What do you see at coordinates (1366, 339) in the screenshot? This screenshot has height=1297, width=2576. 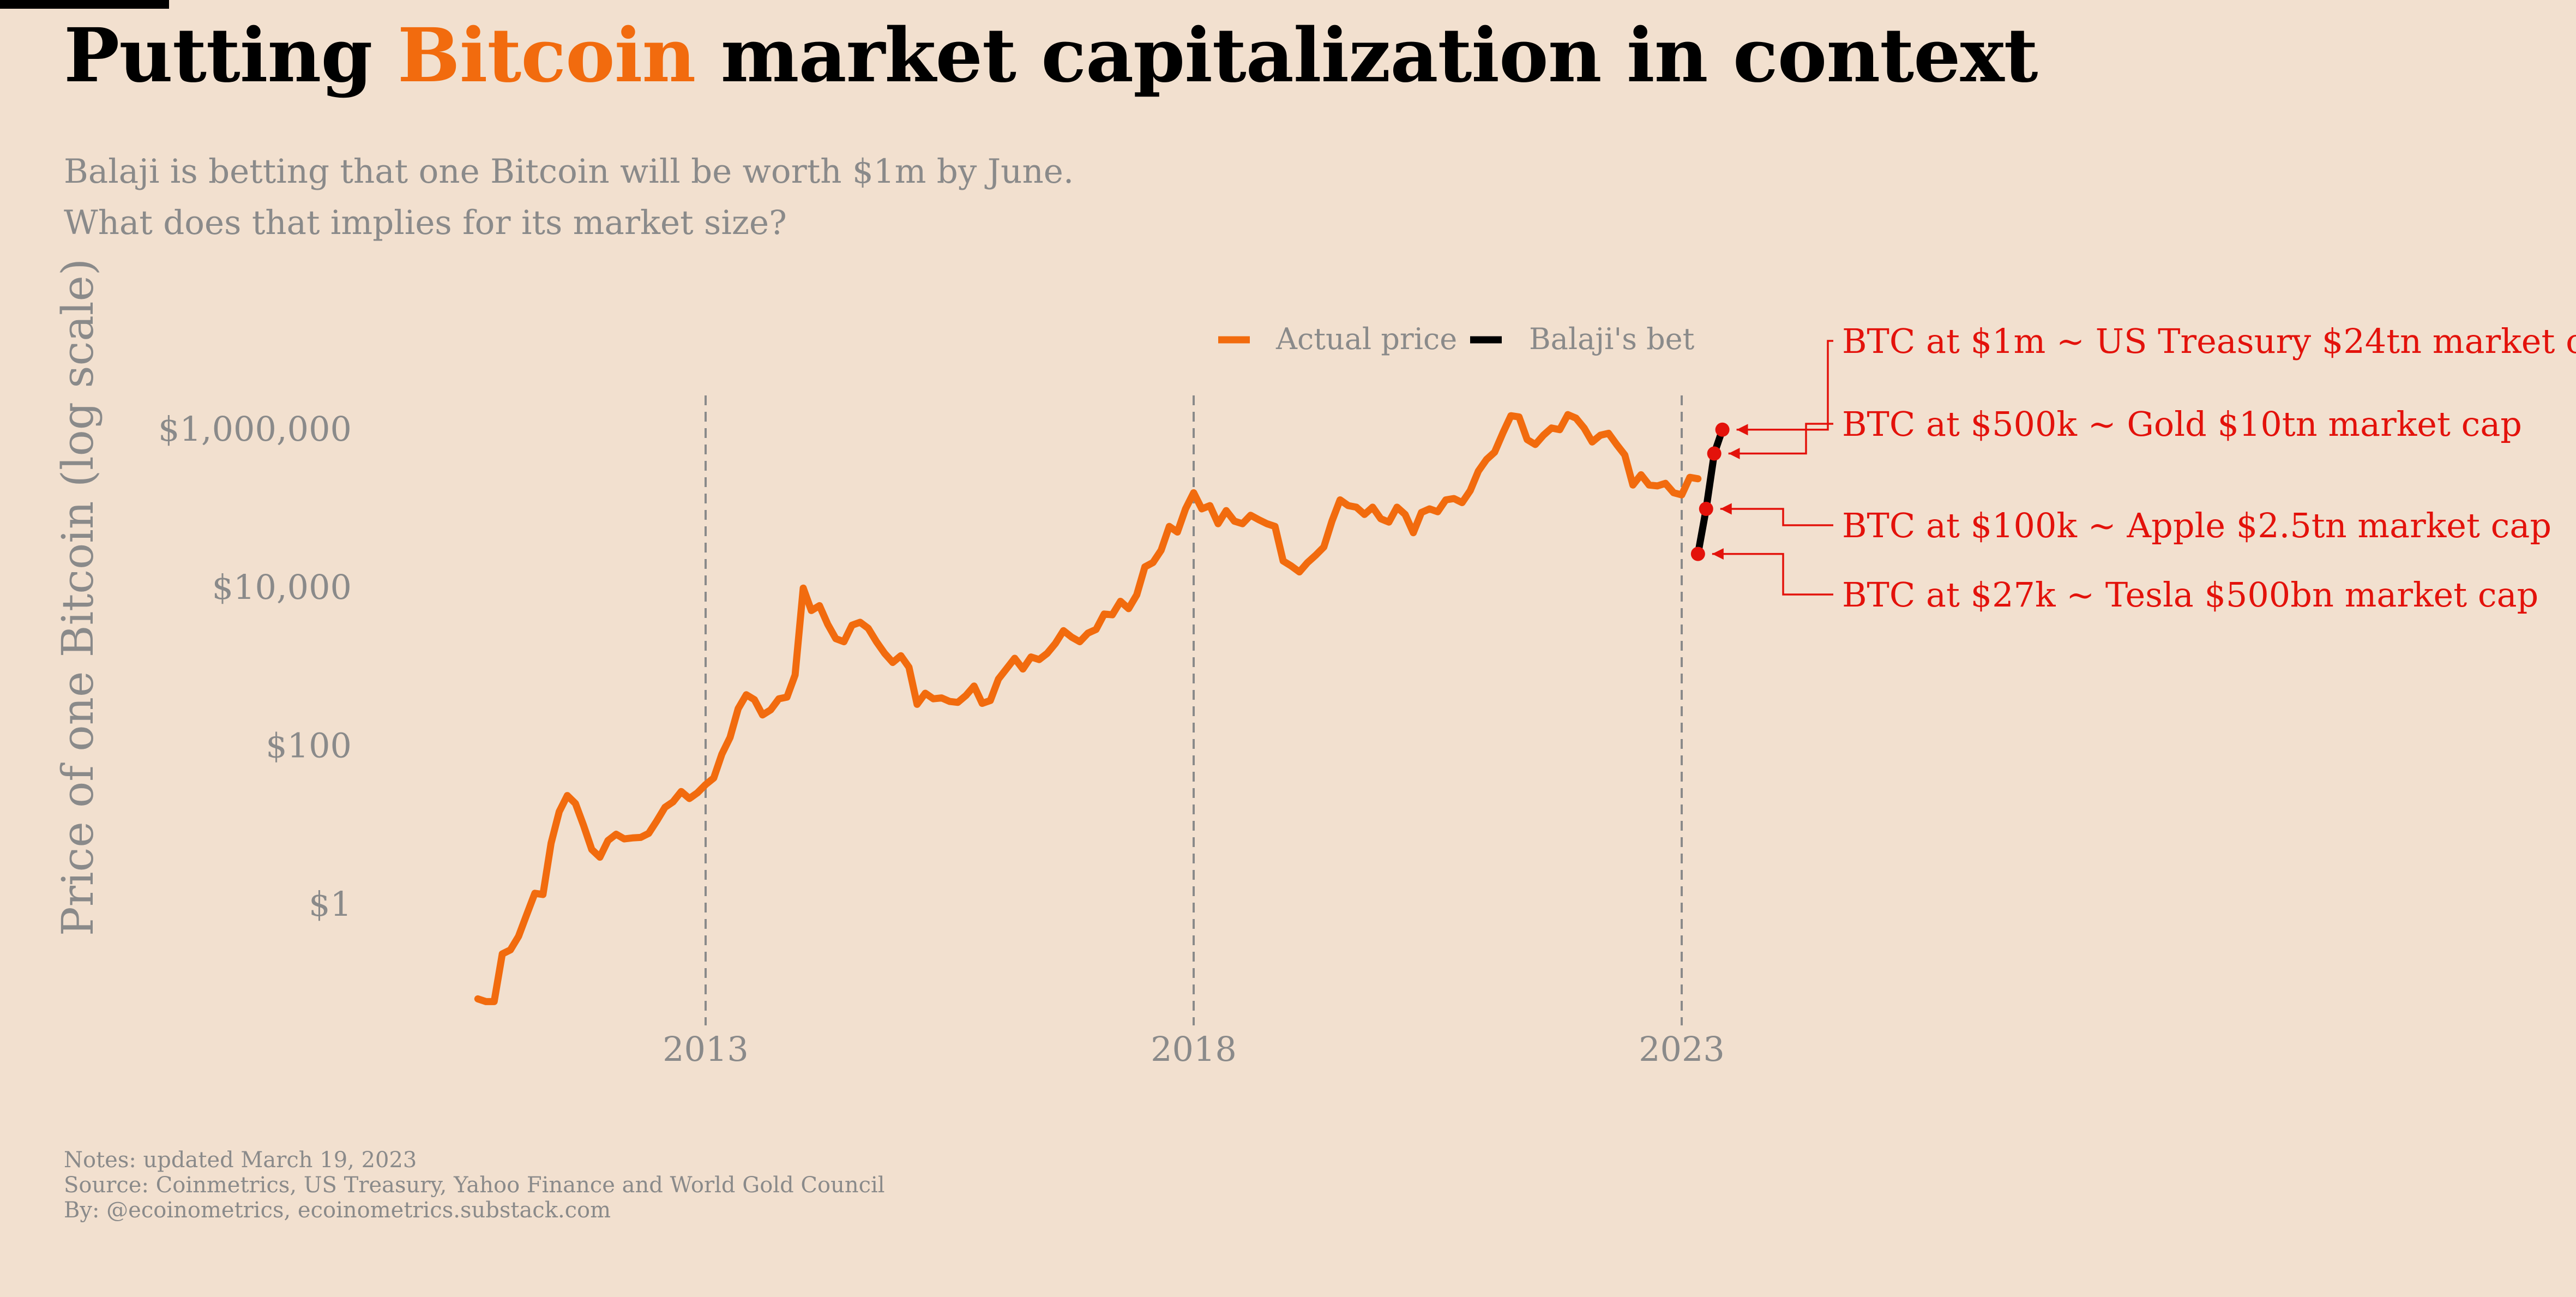 I see `legend-label-actual: Actual price` at bounding box center [1366, 339].